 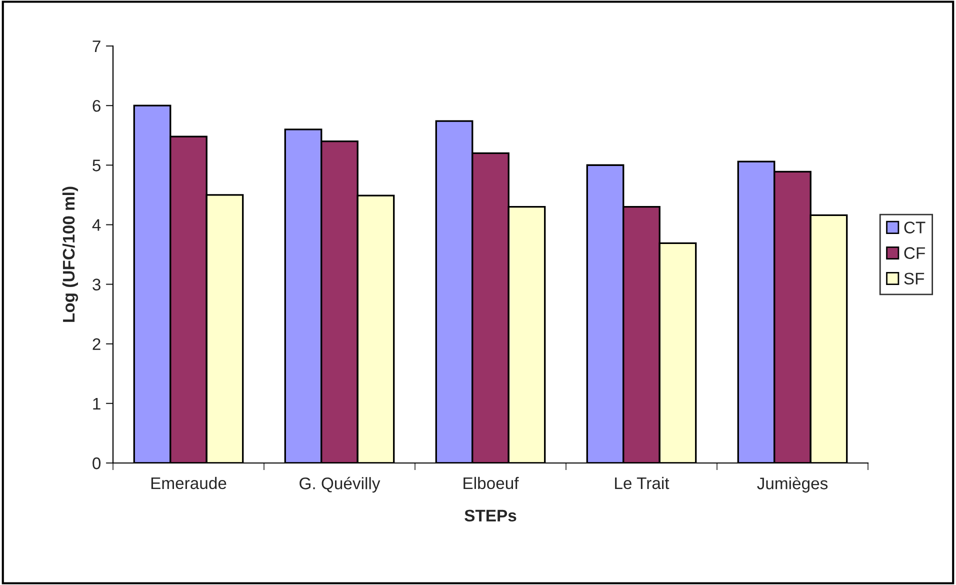 What do you see at coordinates (915, 228) in the screenshot?
I see `legend-label: CT` at bounding box center [915, 228].